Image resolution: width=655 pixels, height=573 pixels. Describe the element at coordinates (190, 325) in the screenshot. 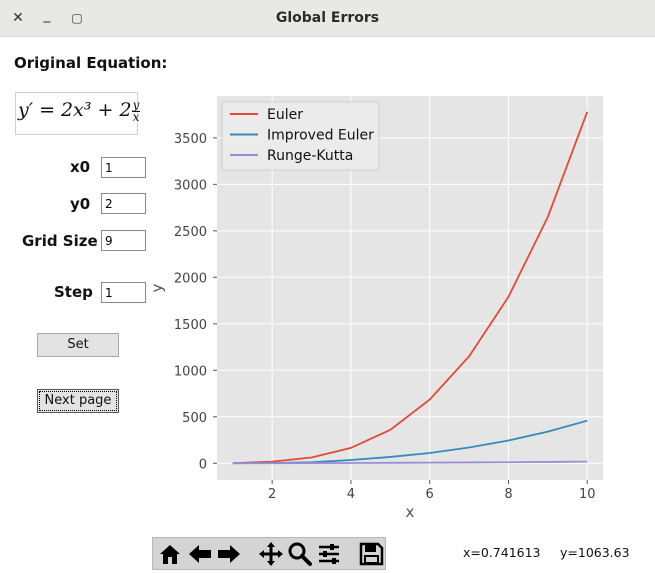

I see `y-tick-label: 1500` at that location.